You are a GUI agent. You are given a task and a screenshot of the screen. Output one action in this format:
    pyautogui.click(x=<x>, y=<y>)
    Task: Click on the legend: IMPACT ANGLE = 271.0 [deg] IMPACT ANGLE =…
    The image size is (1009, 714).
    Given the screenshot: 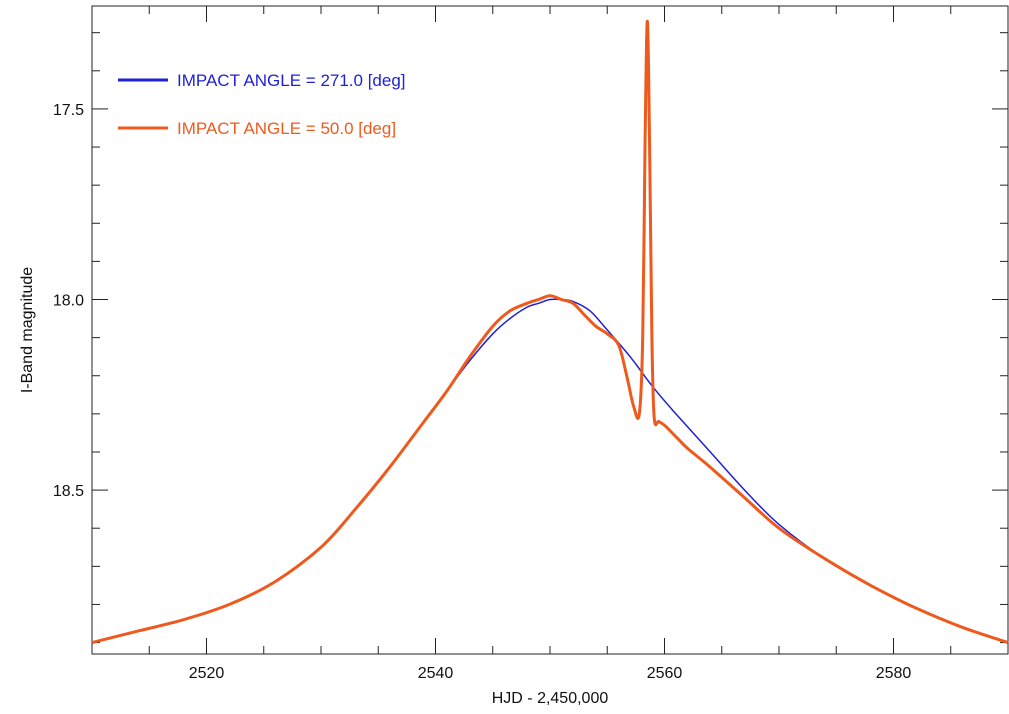 What is the action you would take?
    pyautogui.click(x=262, y=104)
    